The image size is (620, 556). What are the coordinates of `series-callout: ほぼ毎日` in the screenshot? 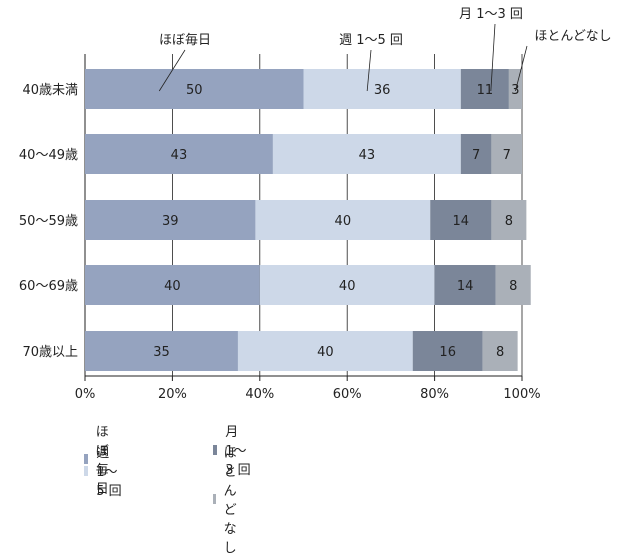 It's located at (185, 40).